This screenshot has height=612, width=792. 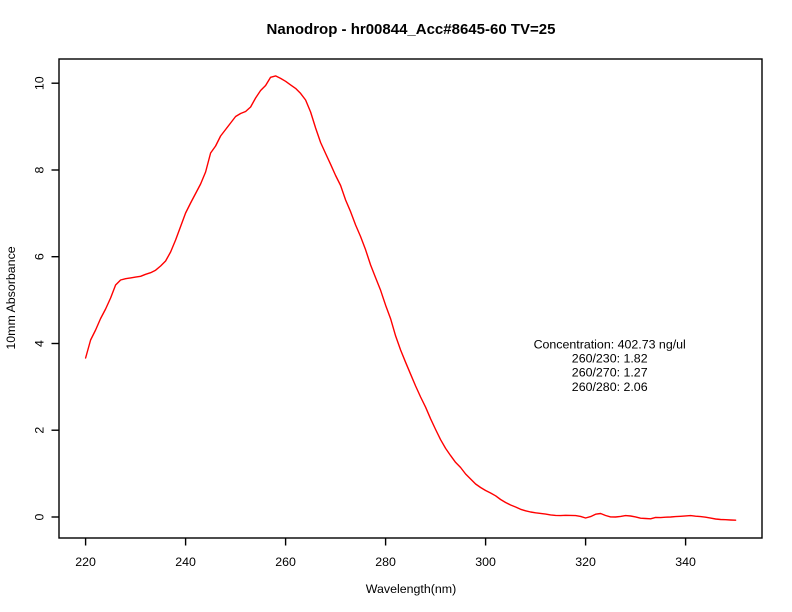 I want to click on svg-text: 320, so click(x=585, y=562).